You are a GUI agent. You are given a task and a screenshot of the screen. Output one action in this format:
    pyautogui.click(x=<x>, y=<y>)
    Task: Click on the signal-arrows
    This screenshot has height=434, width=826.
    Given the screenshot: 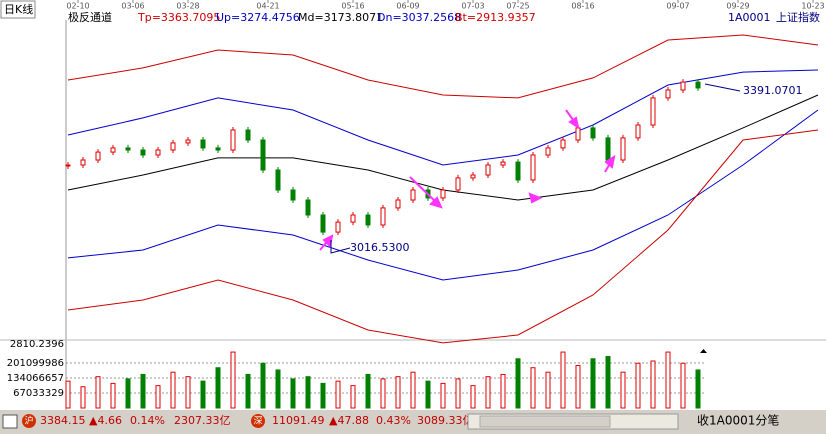 What is the action you would take?
    pyautogui.click(x=467, y=180)
    